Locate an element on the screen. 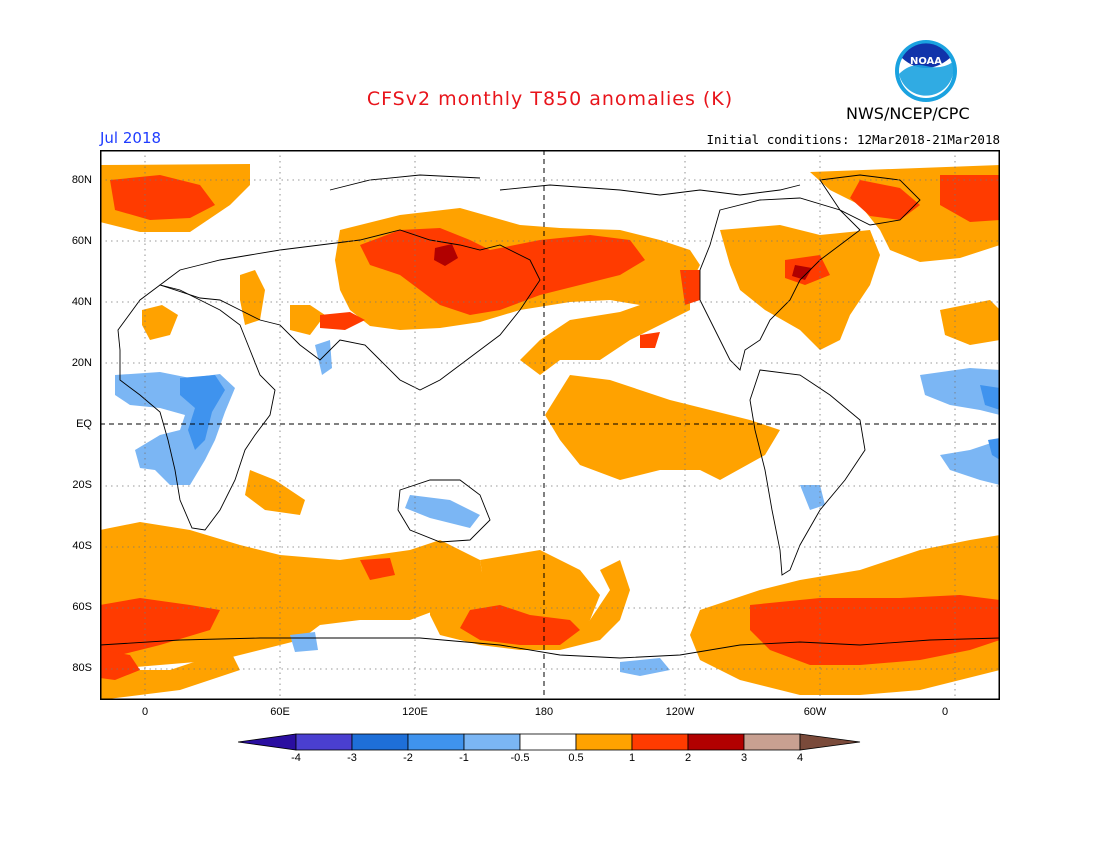 This screenshot has width=1100, height=850. lat-label: EQ is located at coordinates (84, 424).